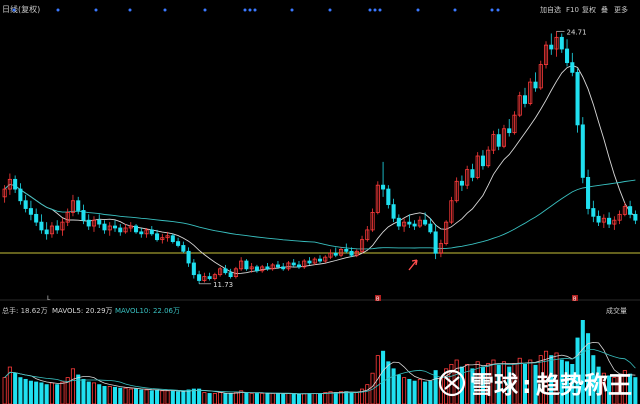 This screenshot has width=640, height=404. What do you see at coordinates (550, 9) in the screenshot?
I see `add-watchlist-button: 加自选` at bounding box center [550, 9].